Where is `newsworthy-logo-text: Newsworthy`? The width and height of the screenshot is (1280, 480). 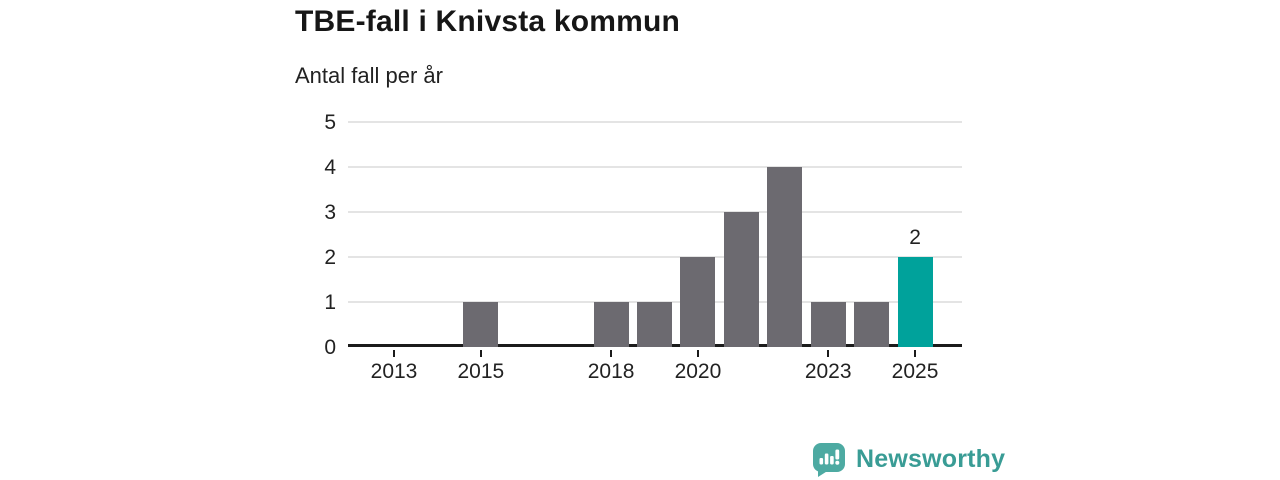
newsworthy-logo-text: Newsworthy is located at coordinates (931, 459).